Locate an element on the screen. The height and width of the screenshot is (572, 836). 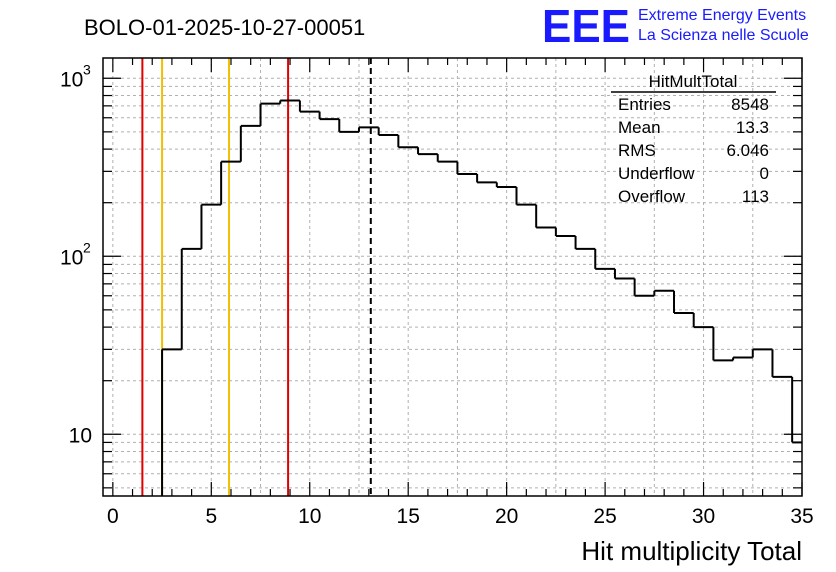
logo-text: EEE is located at coordinates (586, 26).